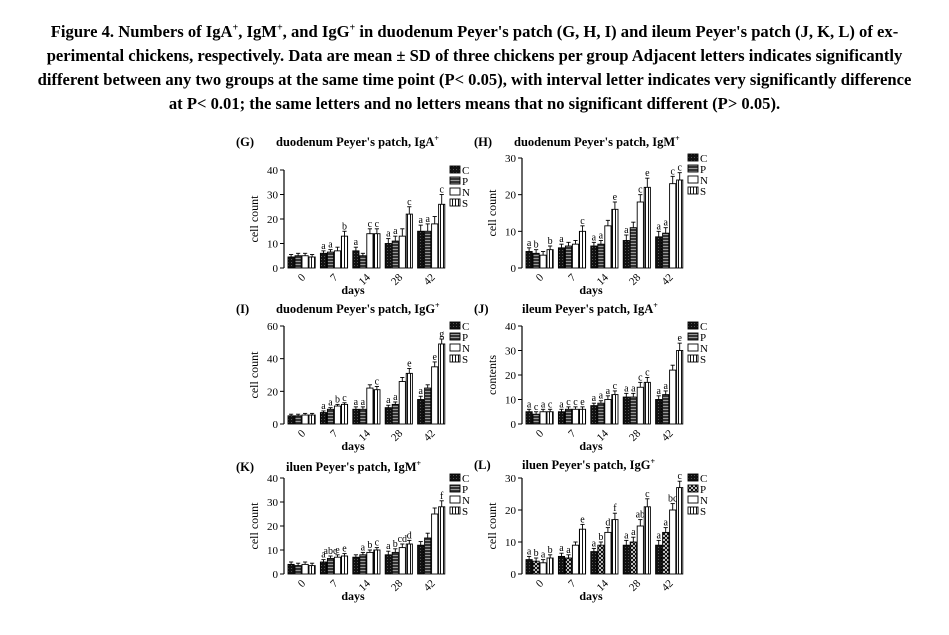 The height and width of the screenshot is (635, 949). I want to click on panel-label: (K), so click(245, 467).